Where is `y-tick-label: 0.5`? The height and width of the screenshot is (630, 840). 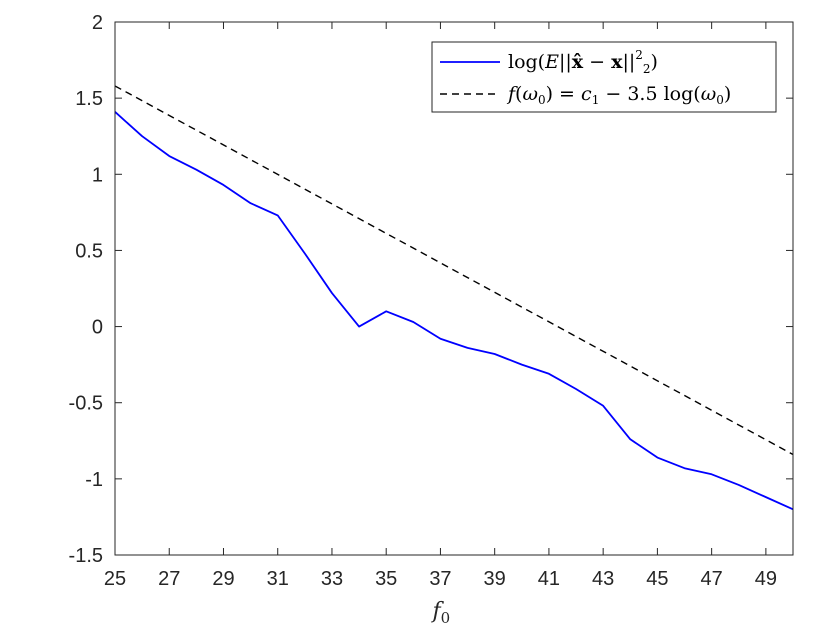 y-tick-label: 0.5 is located at coordinates (89, 251).